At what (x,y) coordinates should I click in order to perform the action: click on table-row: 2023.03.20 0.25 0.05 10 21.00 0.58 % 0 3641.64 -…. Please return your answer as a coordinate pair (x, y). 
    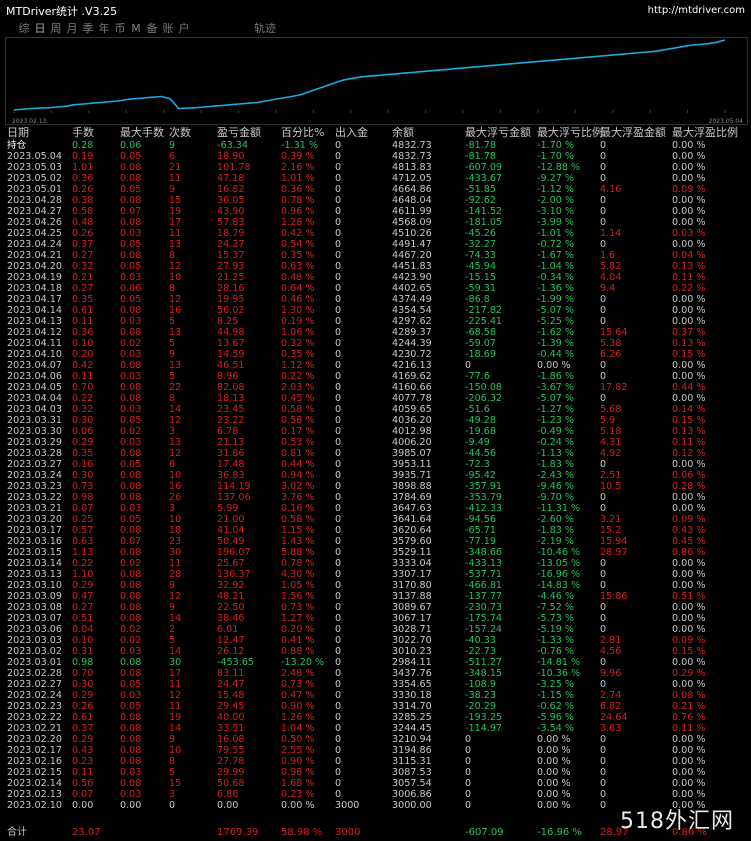
    Looking at the image, I should click on (378, 519).